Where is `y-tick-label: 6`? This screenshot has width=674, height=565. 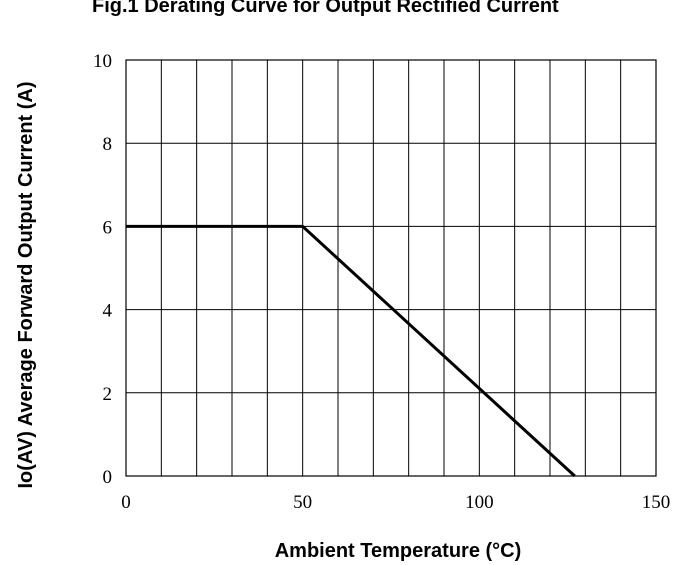 y-tick-label: 6 is located at coordinates (108, 227).